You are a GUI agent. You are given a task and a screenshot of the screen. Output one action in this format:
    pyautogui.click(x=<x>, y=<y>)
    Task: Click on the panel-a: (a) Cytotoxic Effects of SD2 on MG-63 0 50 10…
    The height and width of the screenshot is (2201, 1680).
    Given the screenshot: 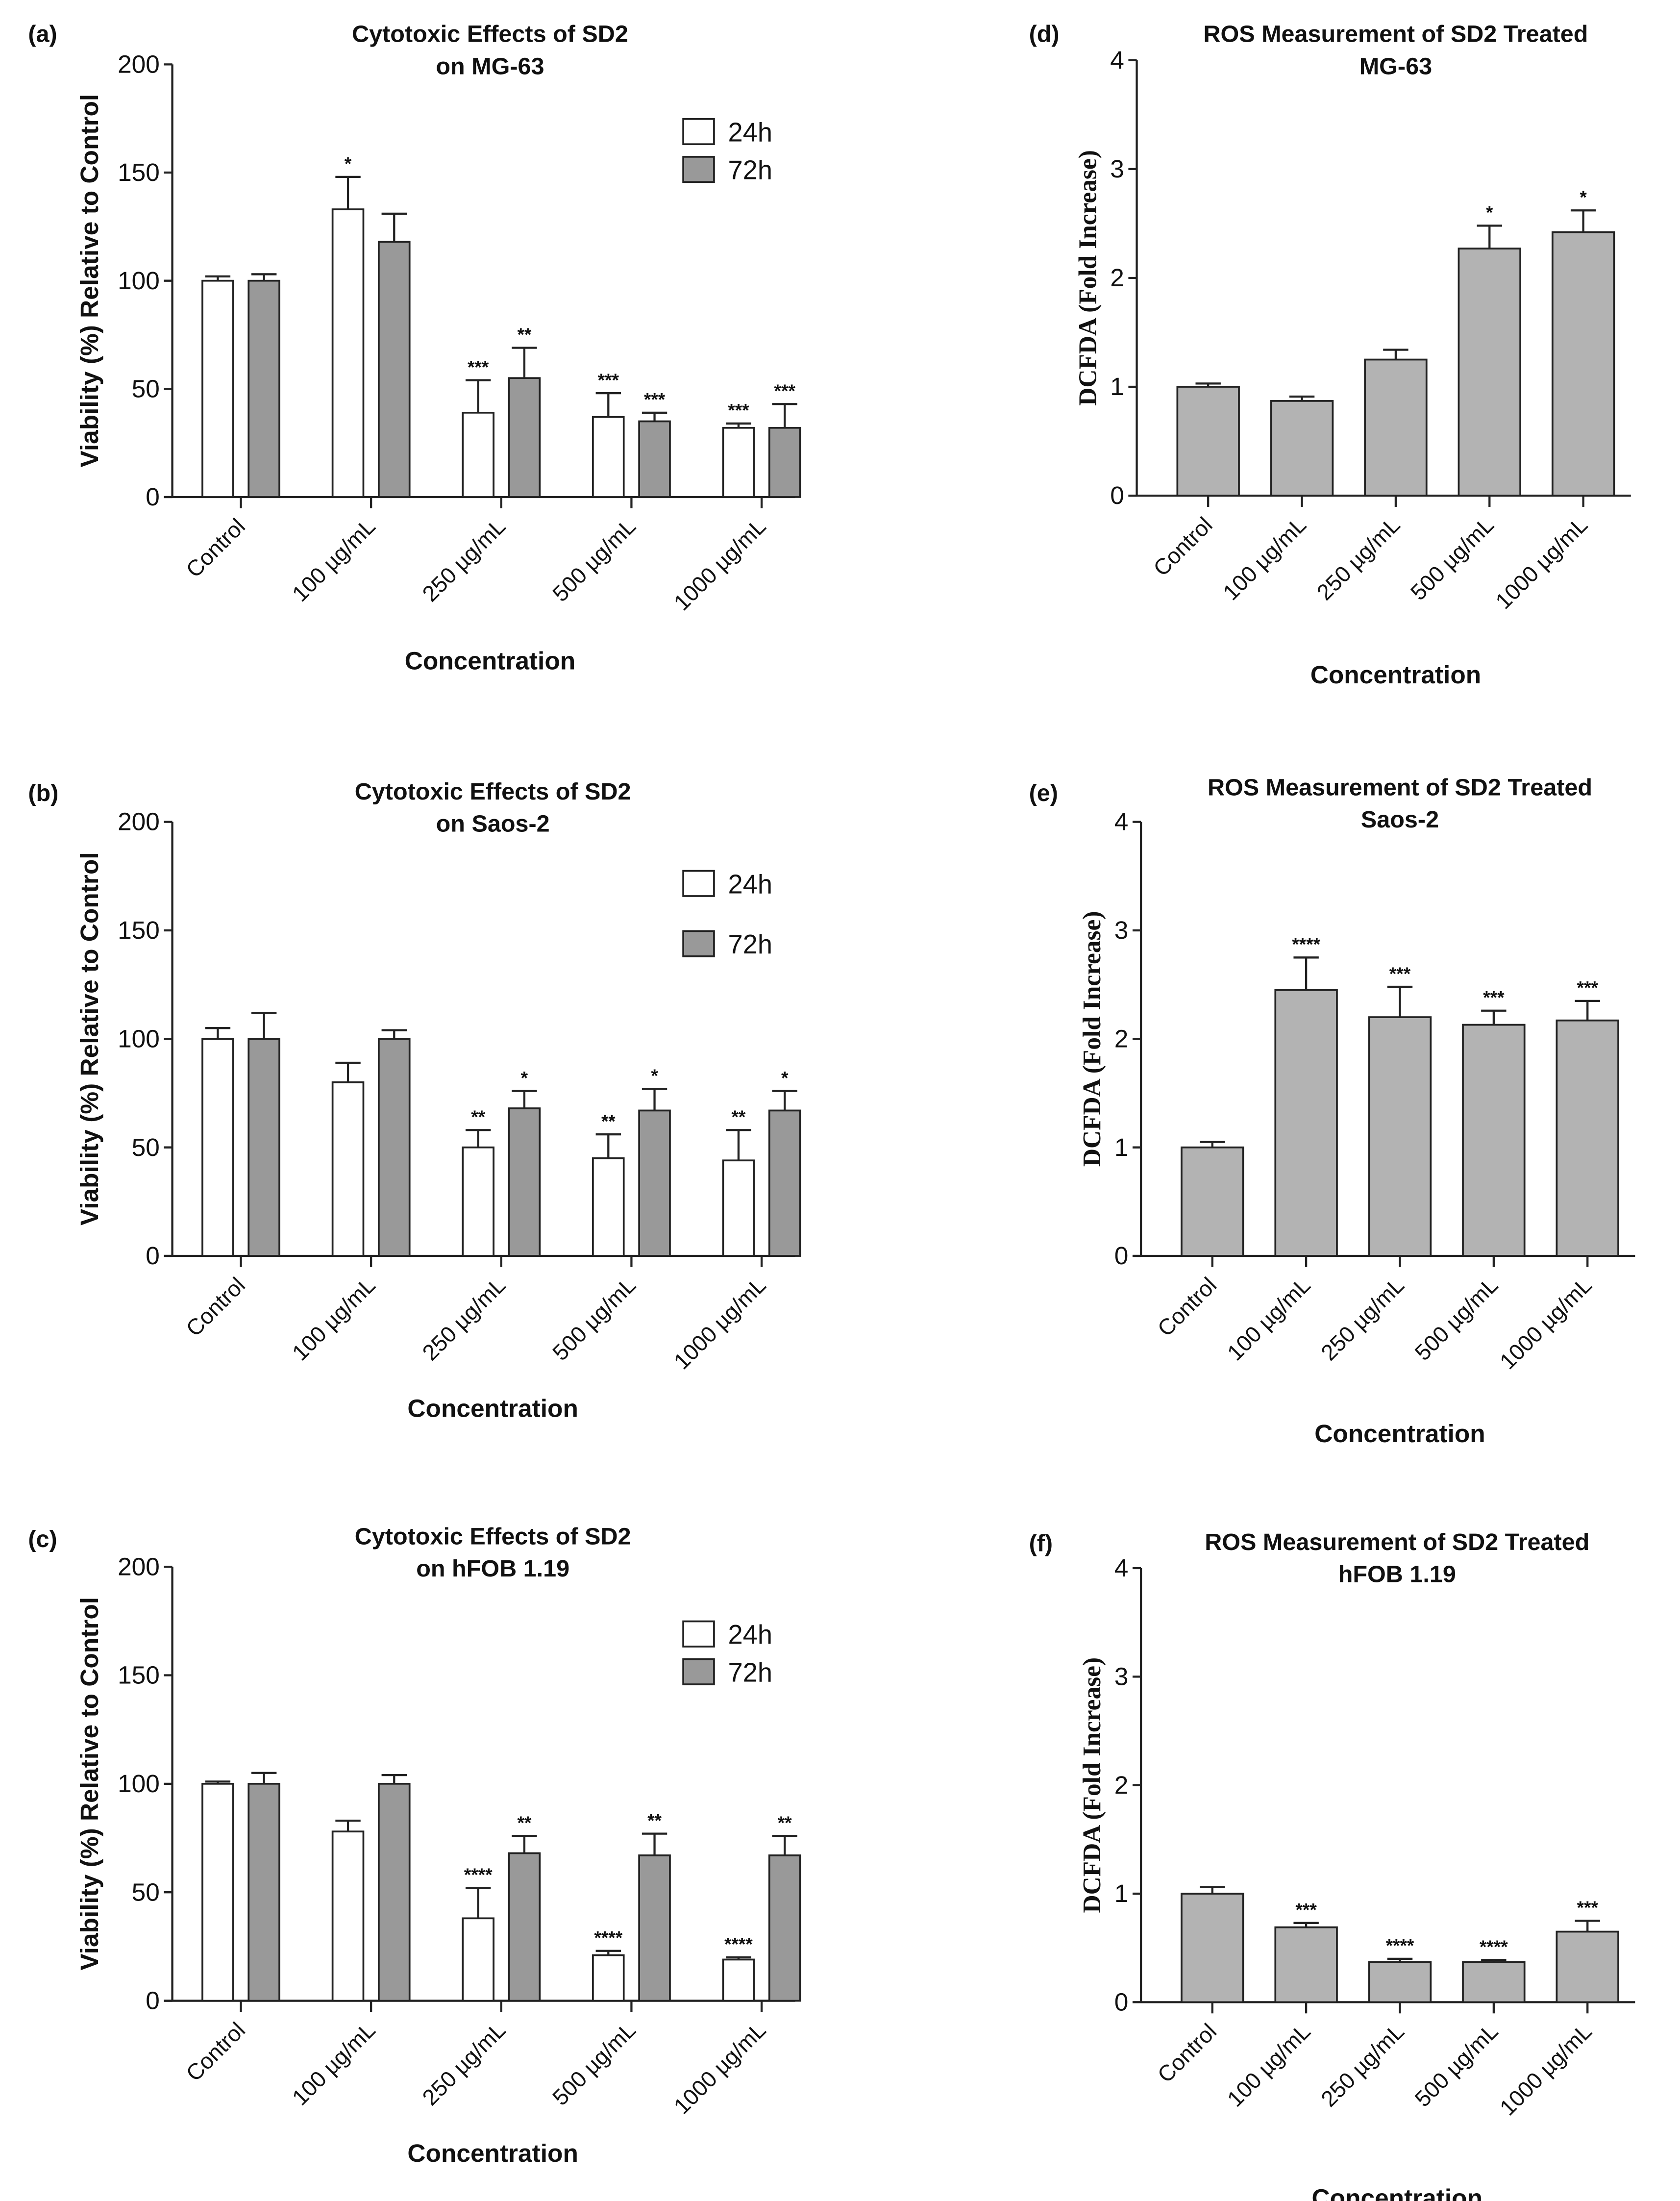 What is the action you would take?
    pyautogui.click(x=414, y=348)
    